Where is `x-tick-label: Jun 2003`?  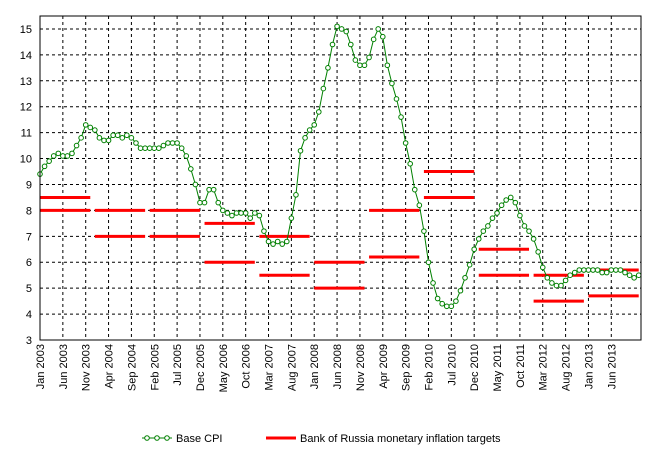
x-tick-label: Jun 2003 is located at coordinates (64, 366).